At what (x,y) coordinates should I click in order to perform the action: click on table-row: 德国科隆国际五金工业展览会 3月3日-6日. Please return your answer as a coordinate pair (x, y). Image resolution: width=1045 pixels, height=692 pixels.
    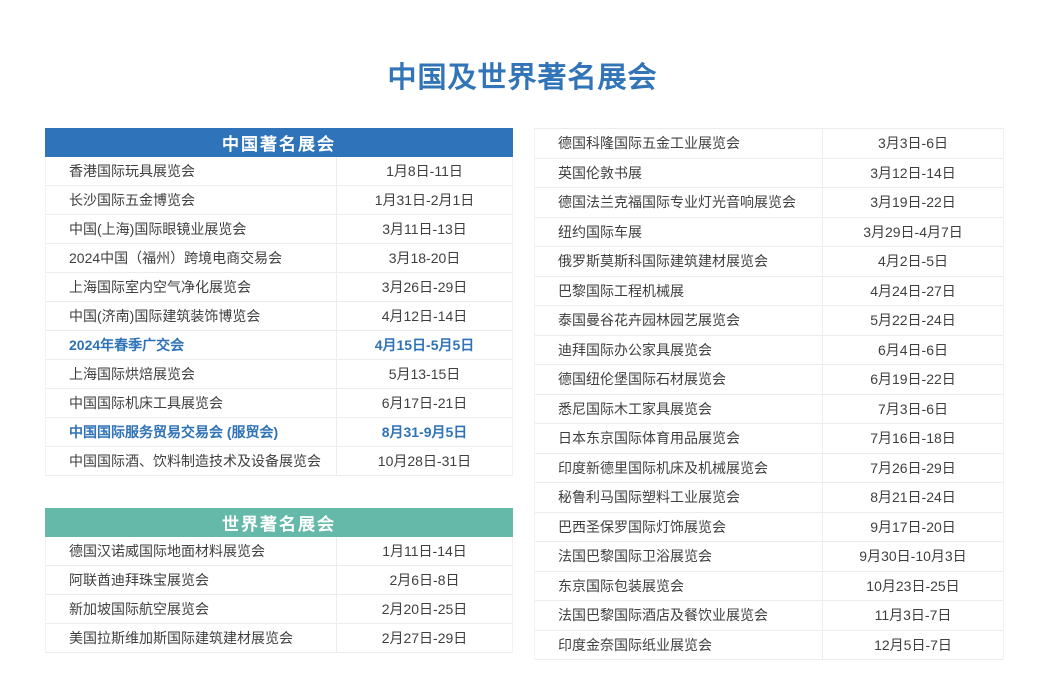
    Looking at the image, I should click on (769, 144).